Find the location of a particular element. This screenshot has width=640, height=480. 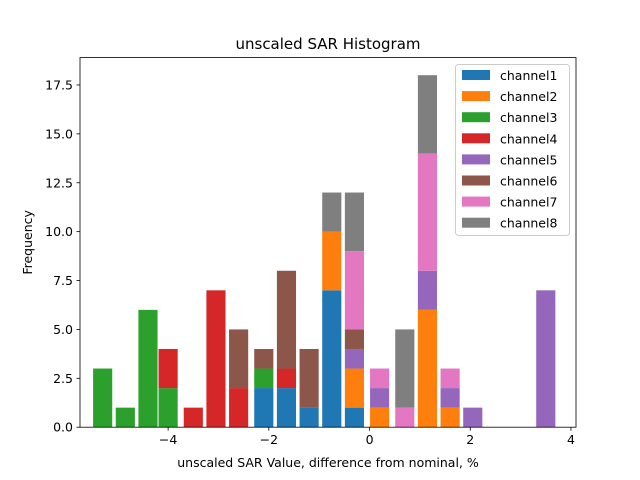

x-axis-ticks: −4 −2 0 2 4 is located at coordinates (367, 437).